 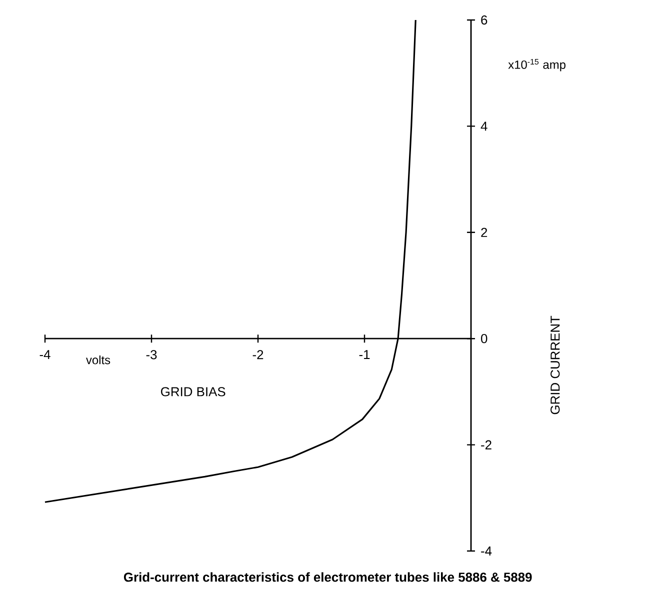 What do you see at coordinates (484, 126) in the screenshot?
I see `y-tick-label: 4` at bounding box center [484, 126].